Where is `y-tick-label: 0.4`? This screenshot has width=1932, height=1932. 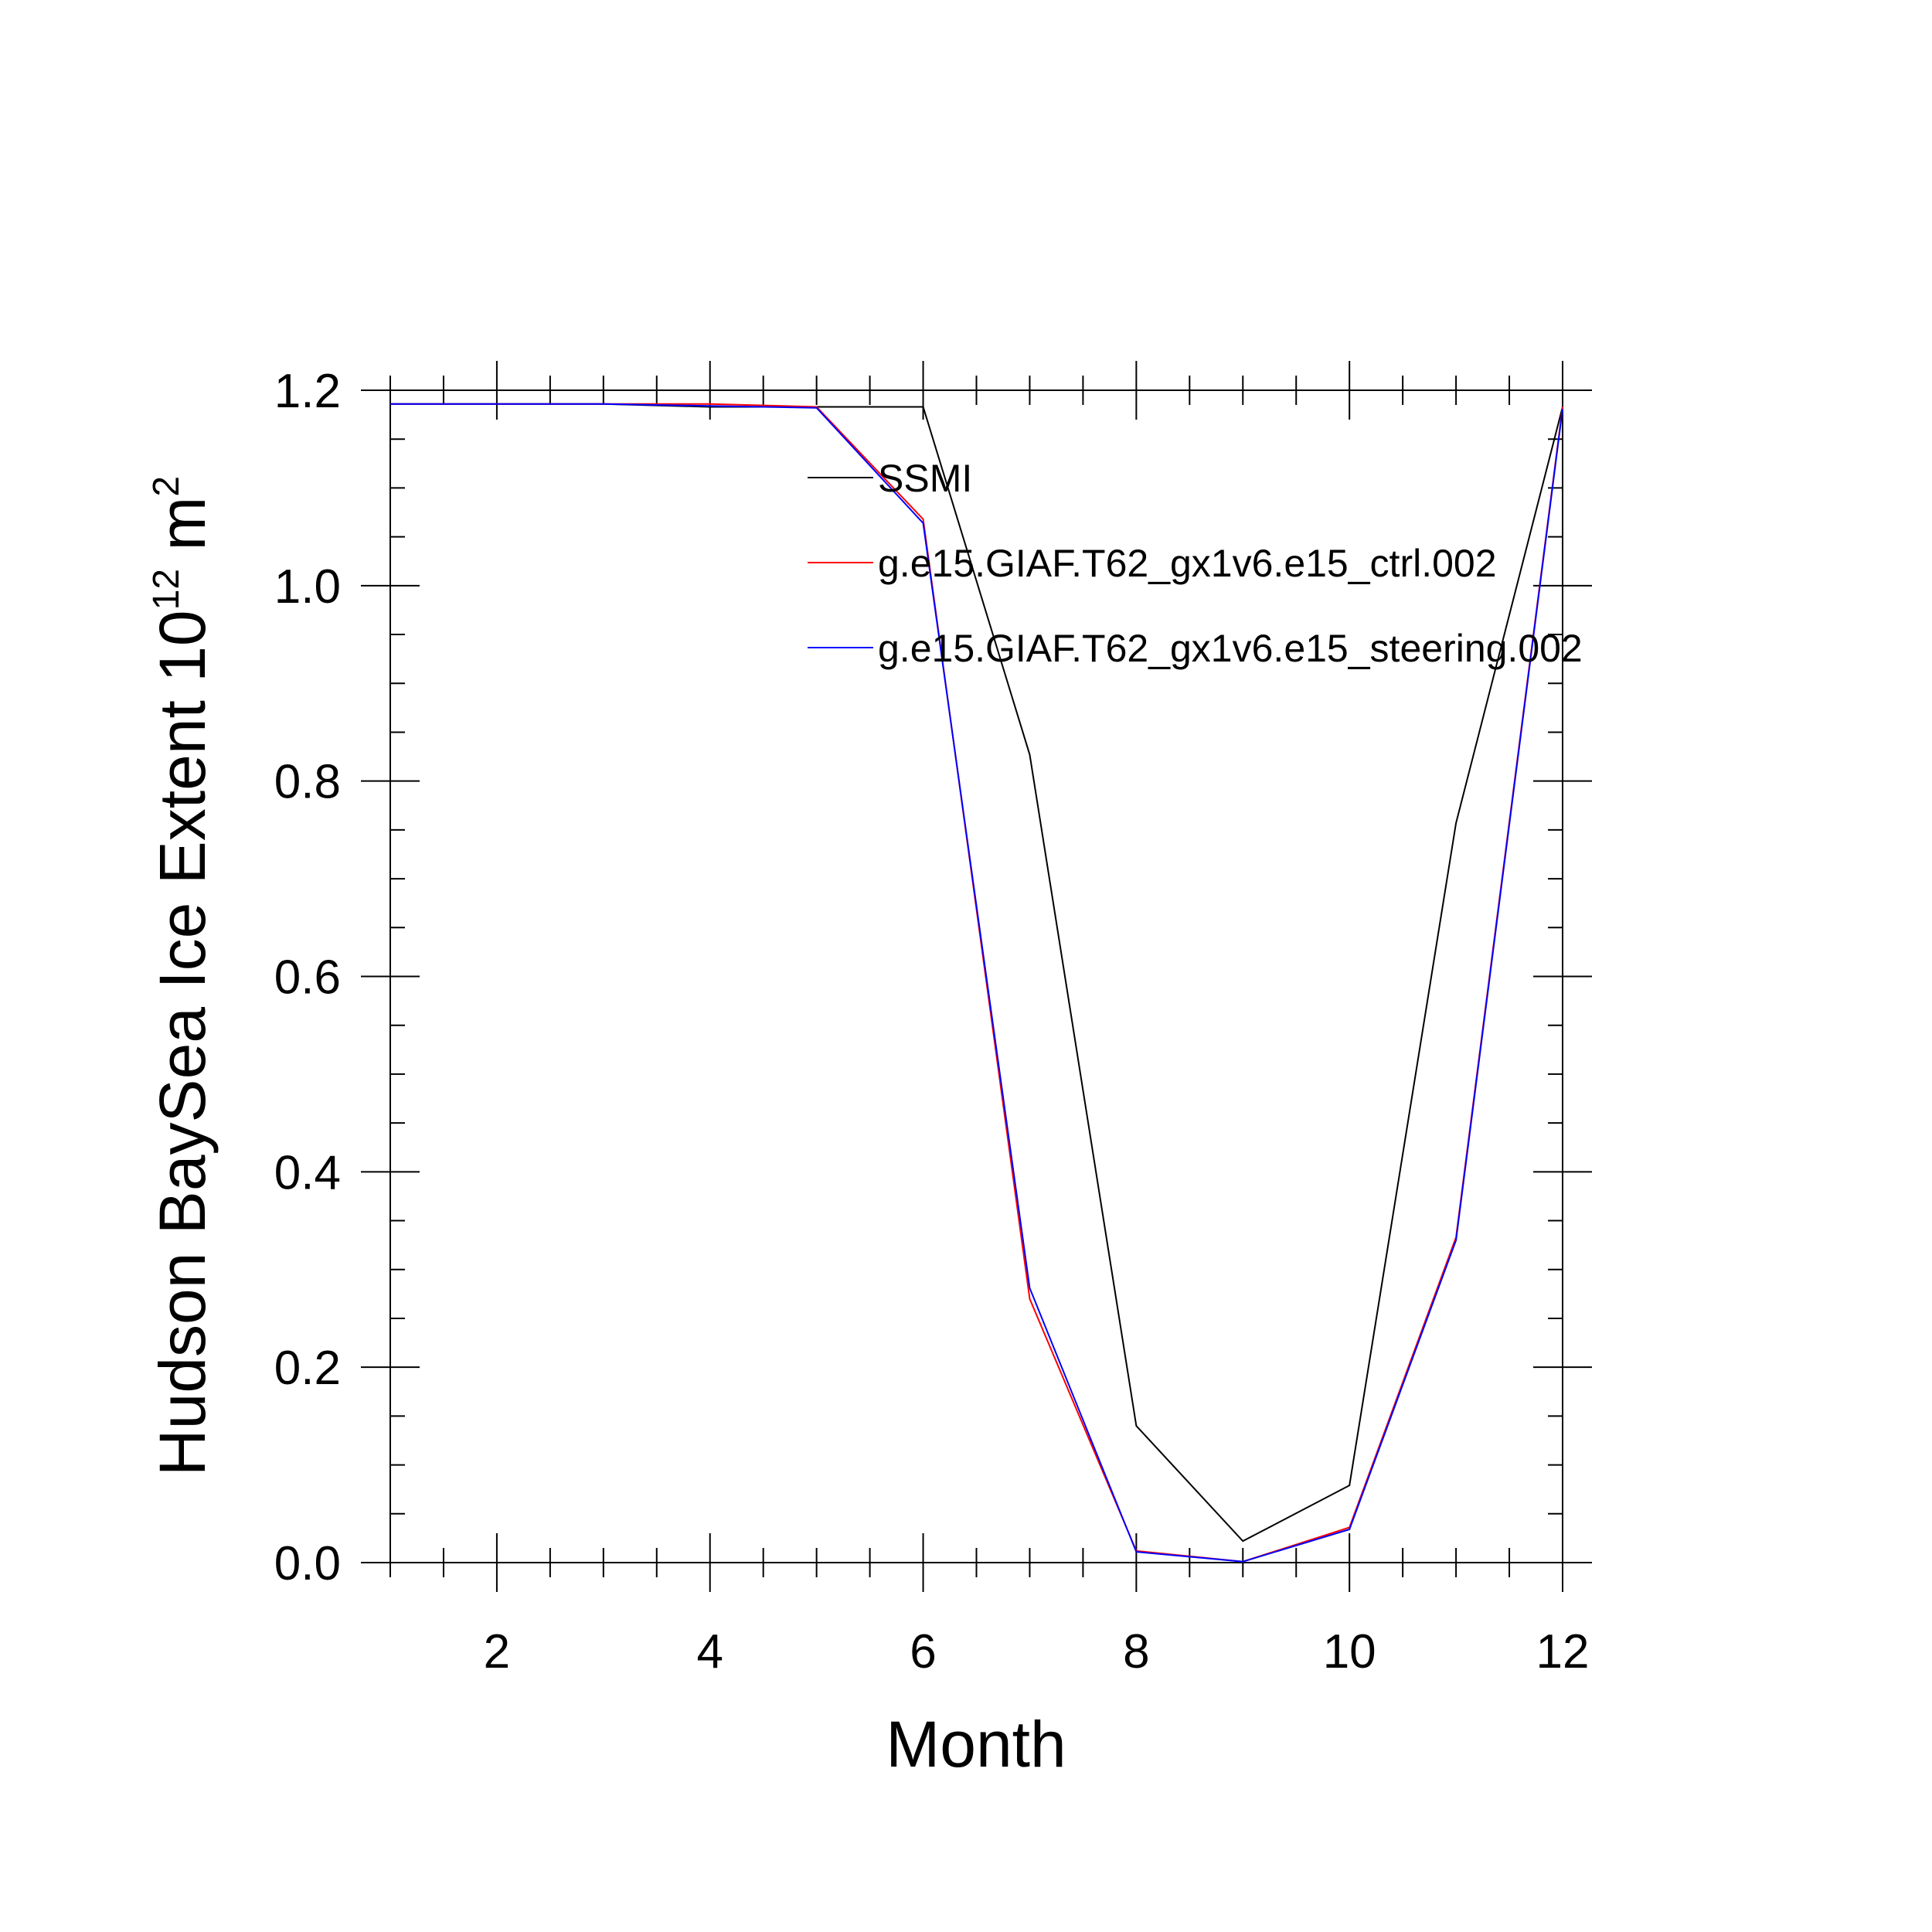 y-tick-label: 0.4 is located at coordinates (307, 1172).